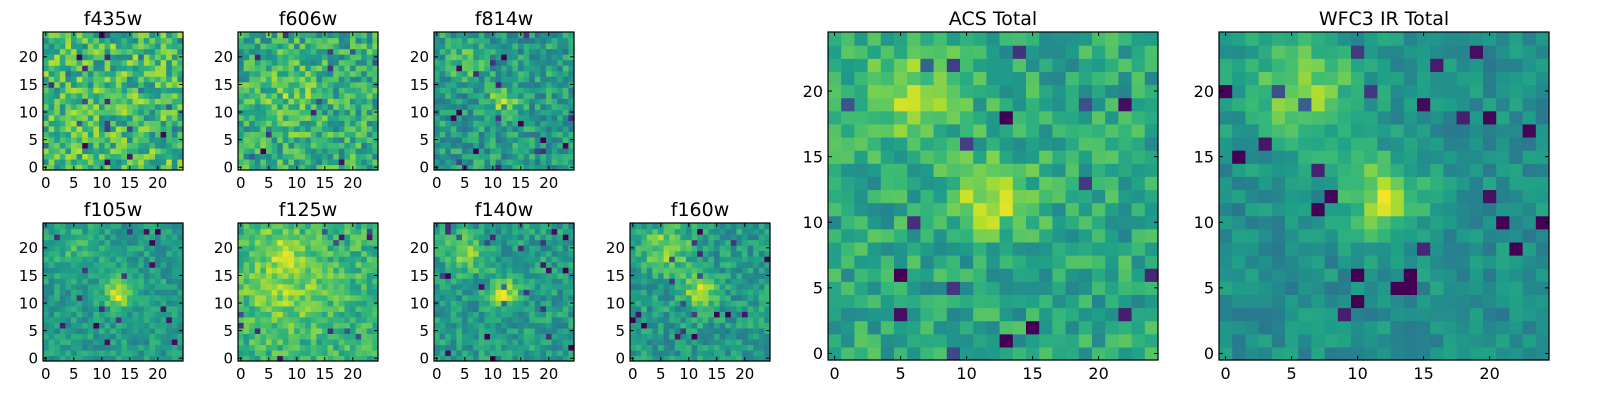 Image resolution: width=1600 pixels, height=400 pixels. I want to click on panel-title: f606w, so click(308, 19).